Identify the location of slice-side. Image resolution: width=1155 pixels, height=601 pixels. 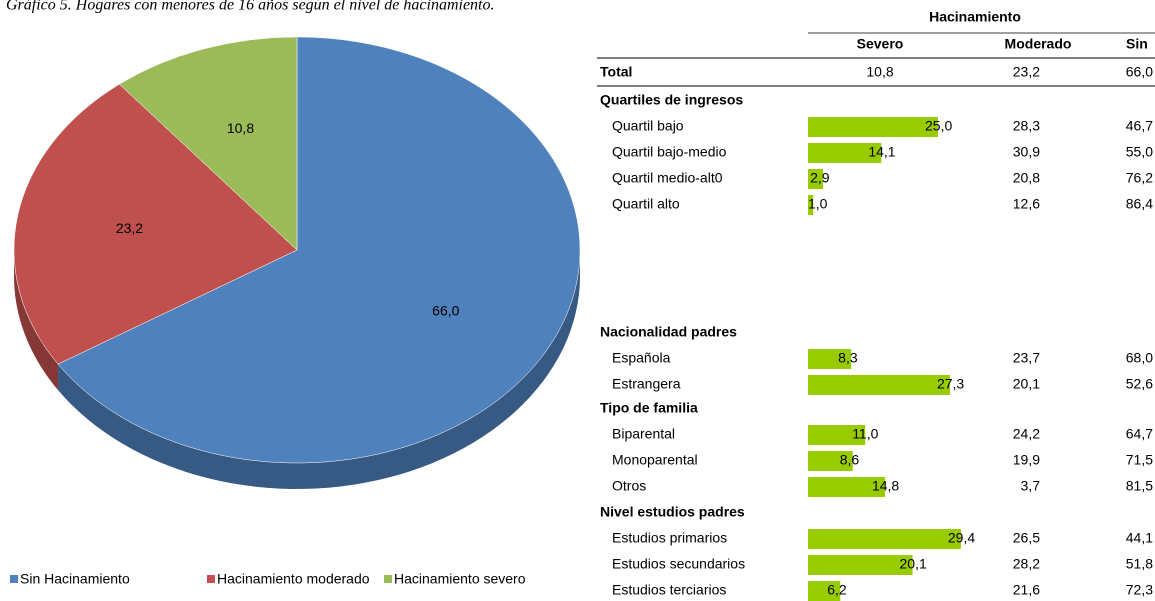
(36, 320).